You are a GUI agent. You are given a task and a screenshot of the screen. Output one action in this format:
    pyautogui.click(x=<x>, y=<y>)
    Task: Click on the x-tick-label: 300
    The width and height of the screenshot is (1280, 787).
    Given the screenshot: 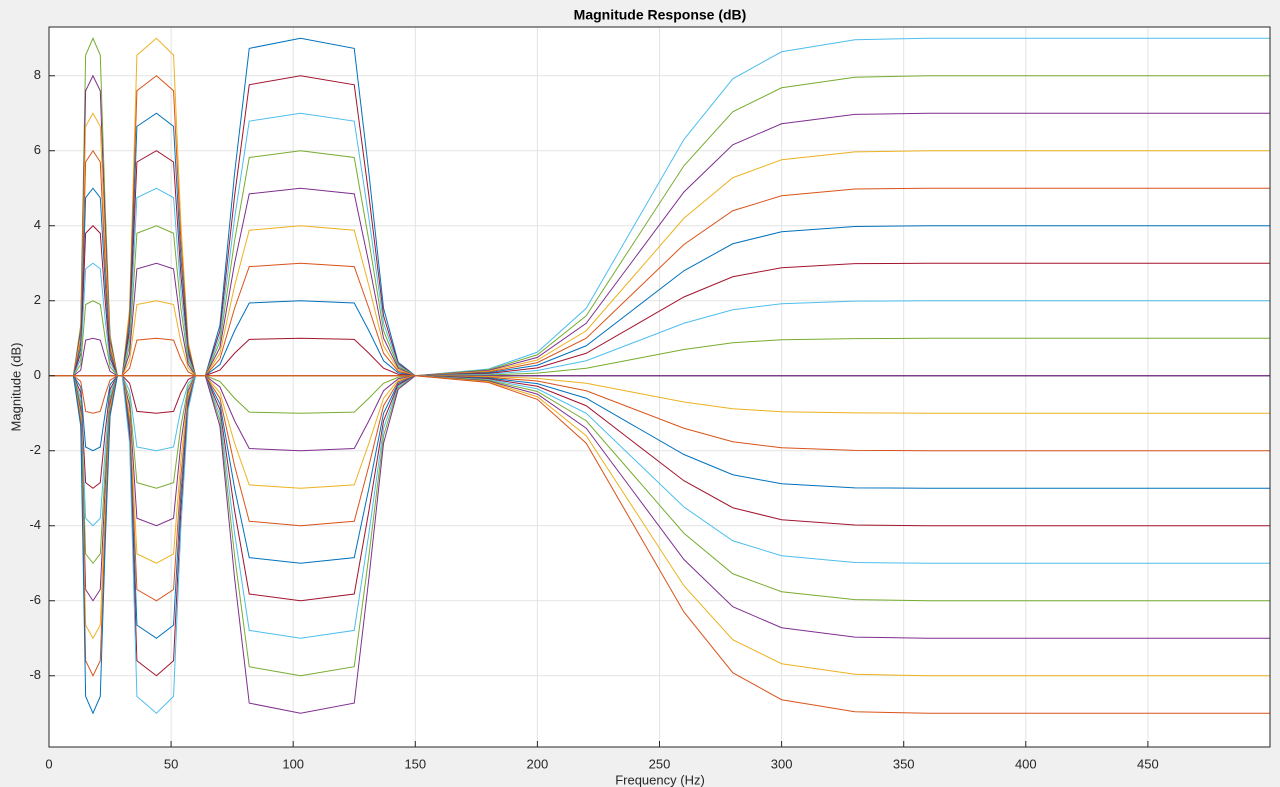 What is the action you would take?
    pyautogui.click(x=782, y=763)
    